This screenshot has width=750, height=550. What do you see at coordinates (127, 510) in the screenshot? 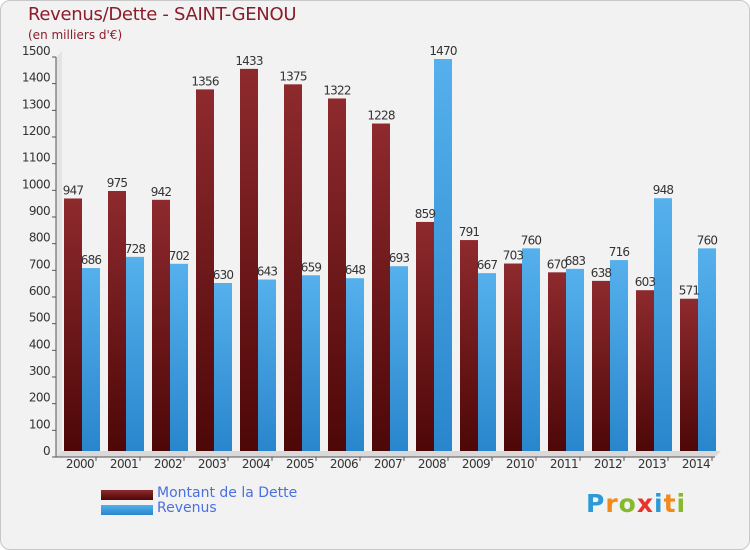
I see `legend-swatch-revenus` at bounding box center [127, 510].